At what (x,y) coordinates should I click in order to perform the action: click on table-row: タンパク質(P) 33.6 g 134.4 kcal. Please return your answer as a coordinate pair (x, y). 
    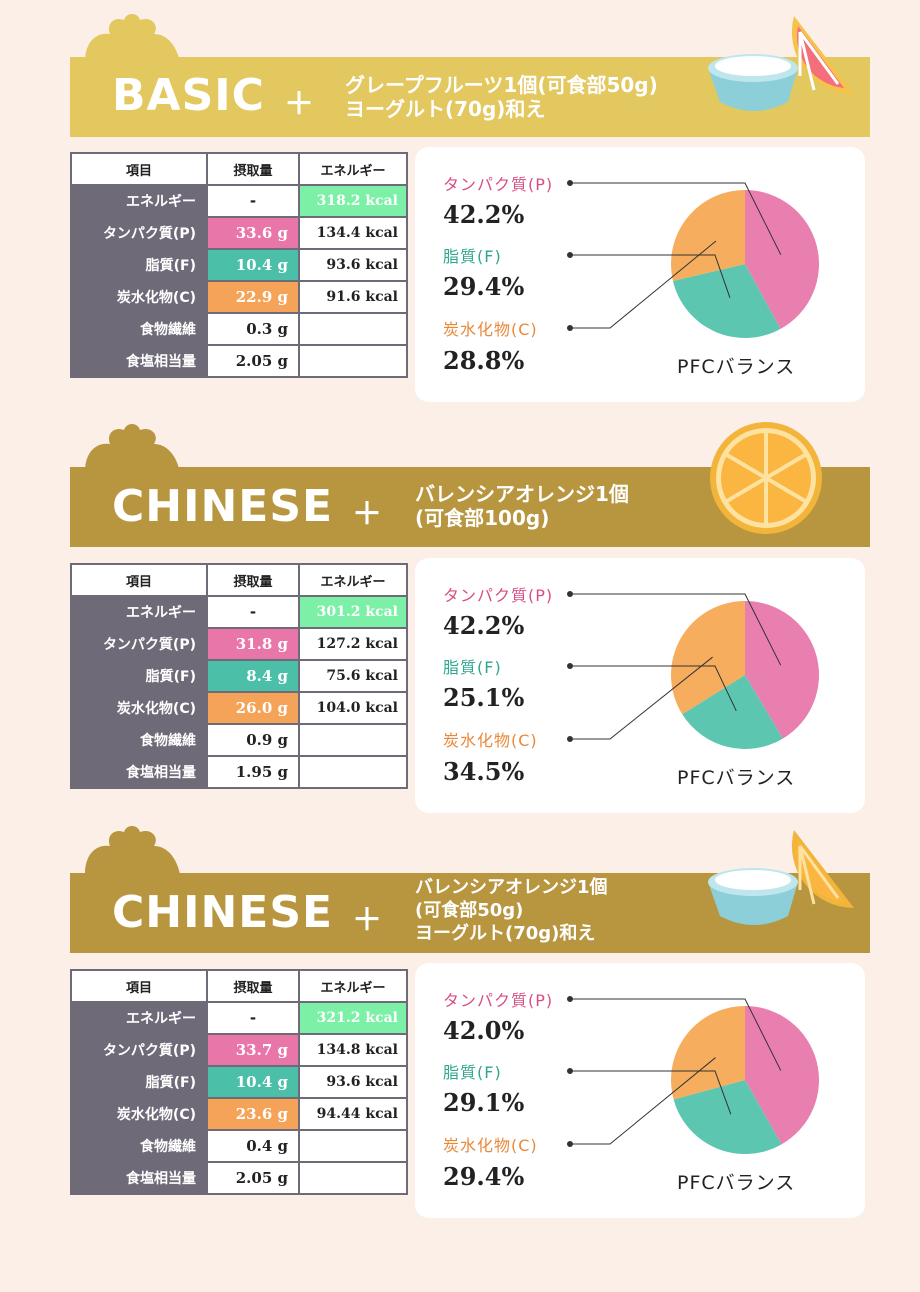
    Looking at the image, I should click on (239, 233).